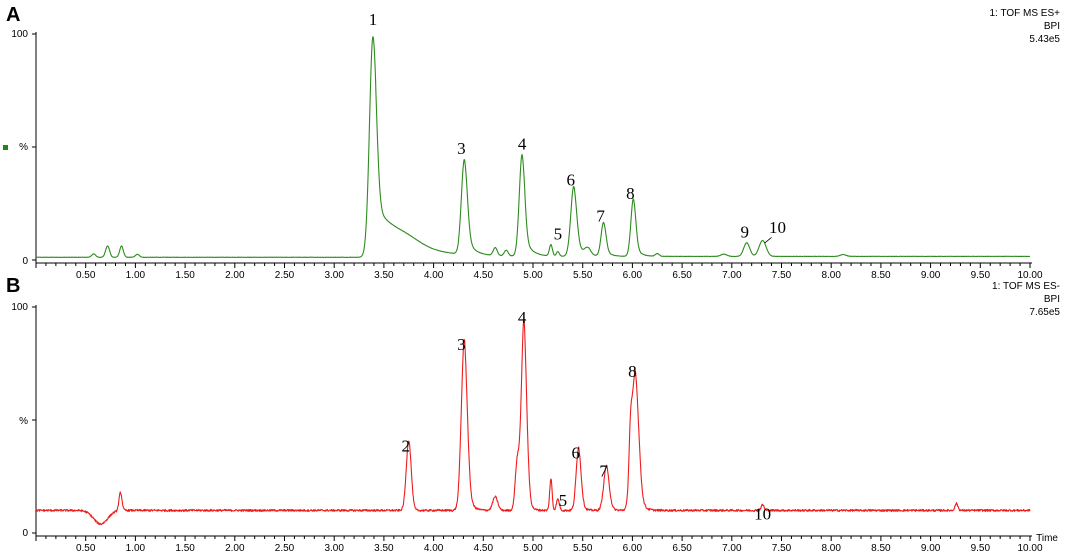  What do you see at coordinates (23, 147) in the screenshot?
I see `panel-a-y-pct: %` at bounding box center [23, 147].